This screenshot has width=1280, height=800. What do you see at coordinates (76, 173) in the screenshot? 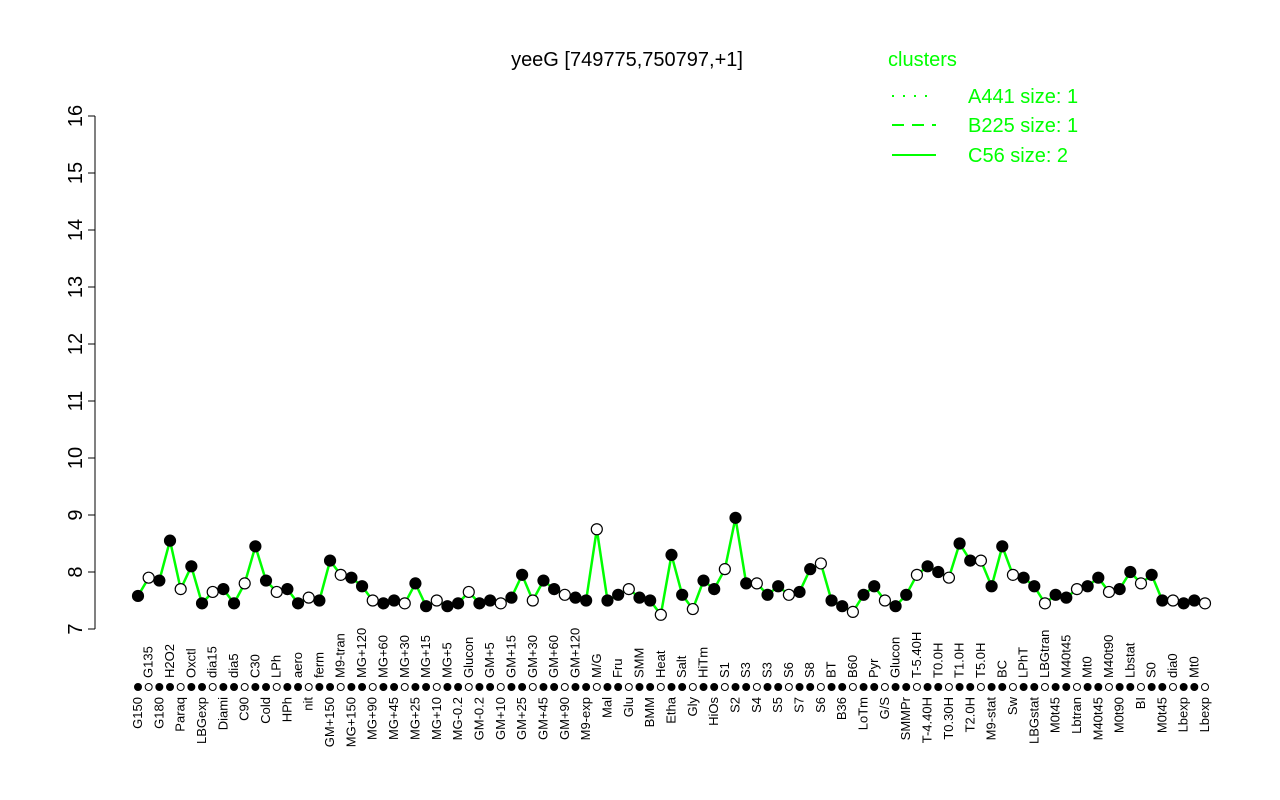
I see `y-tick-label: 15` at bounding box center [76, 173].